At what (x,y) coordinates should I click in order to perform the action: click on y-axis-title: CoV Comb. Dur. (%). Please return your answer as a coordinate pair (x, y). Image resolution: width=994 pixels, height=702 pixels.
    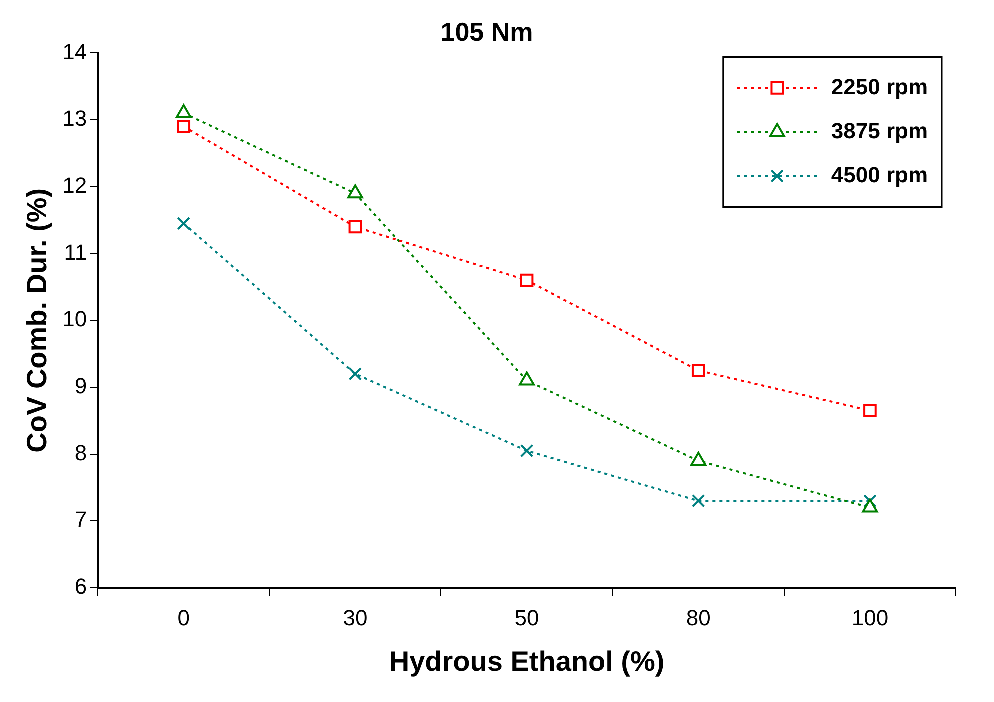
    Looking at the image, I should click on (37, 320).